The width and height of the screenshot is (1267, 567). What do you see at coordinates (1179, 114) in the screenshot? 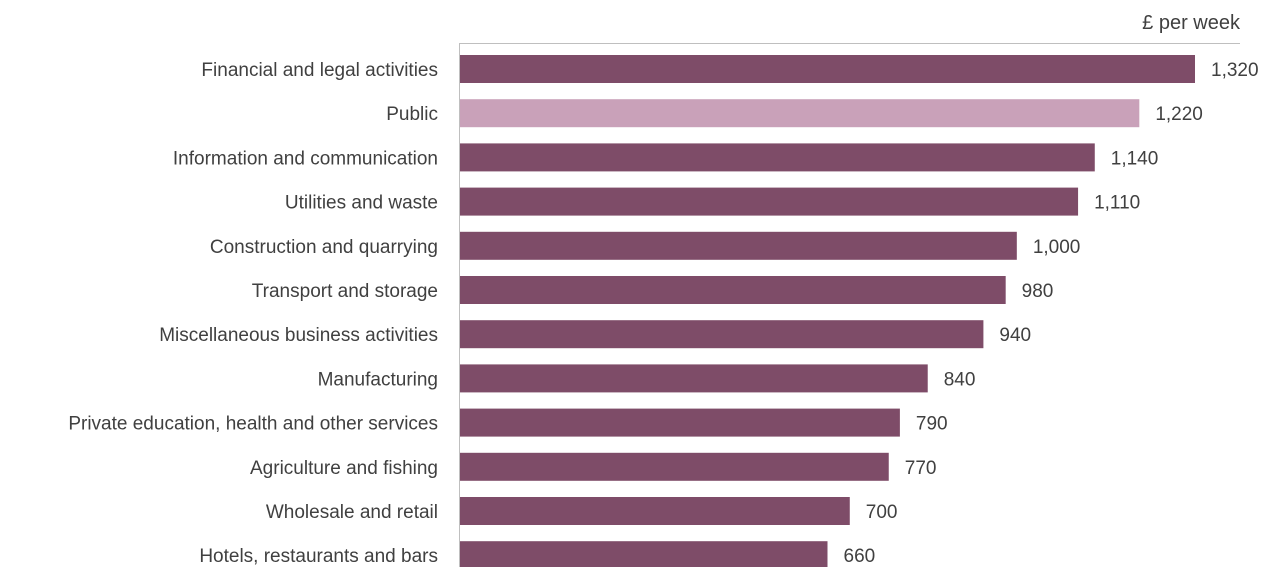
I see `value-label-1: 1,220` at bounding box center [1179, 114].